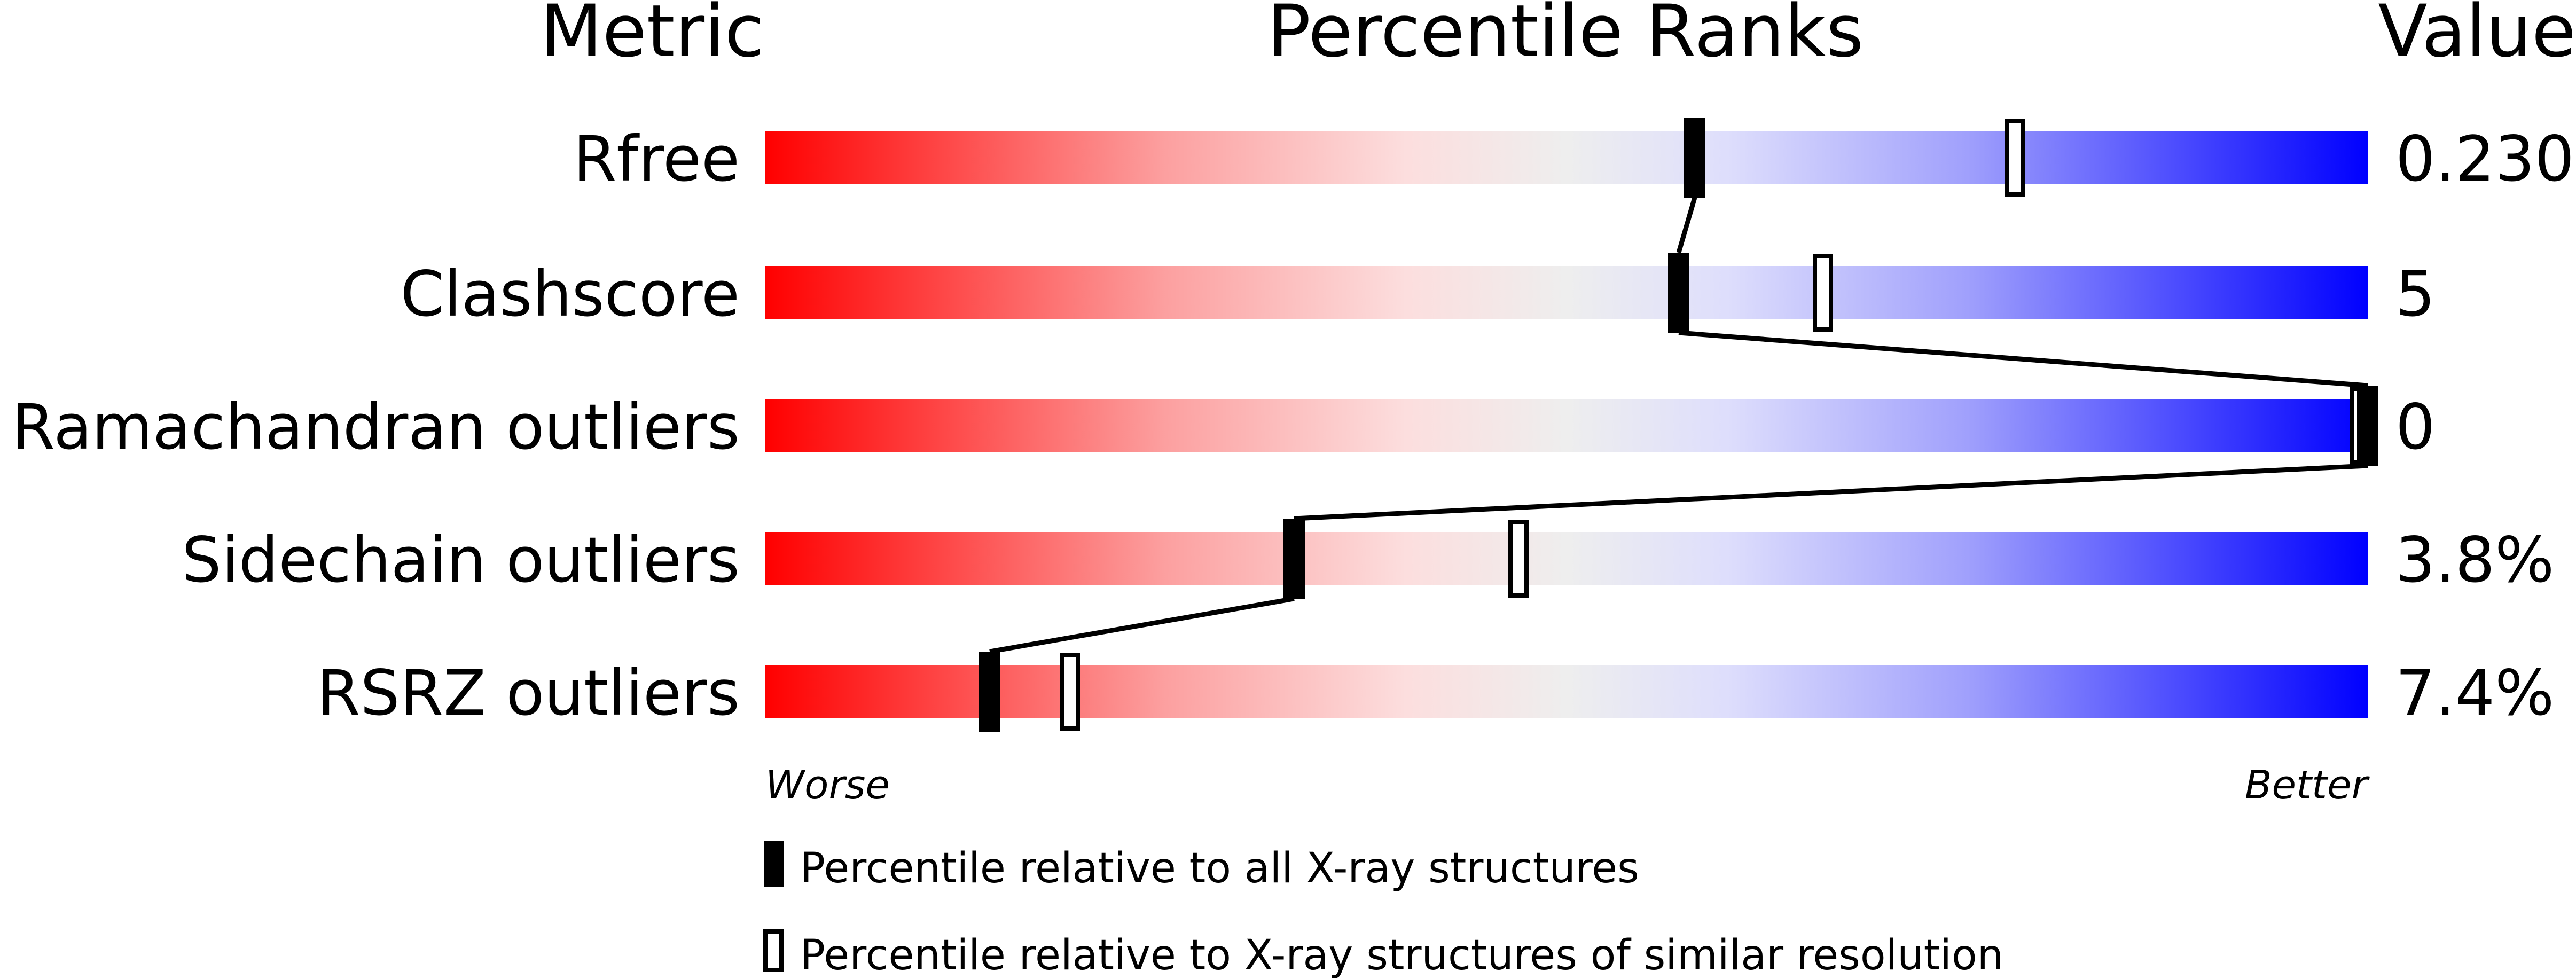 This screenshot has height=979, width=2576. Describe the element at coordinates (461, 560) in the screenshot. I see `metric-label: Sidechain outliers` at that location.